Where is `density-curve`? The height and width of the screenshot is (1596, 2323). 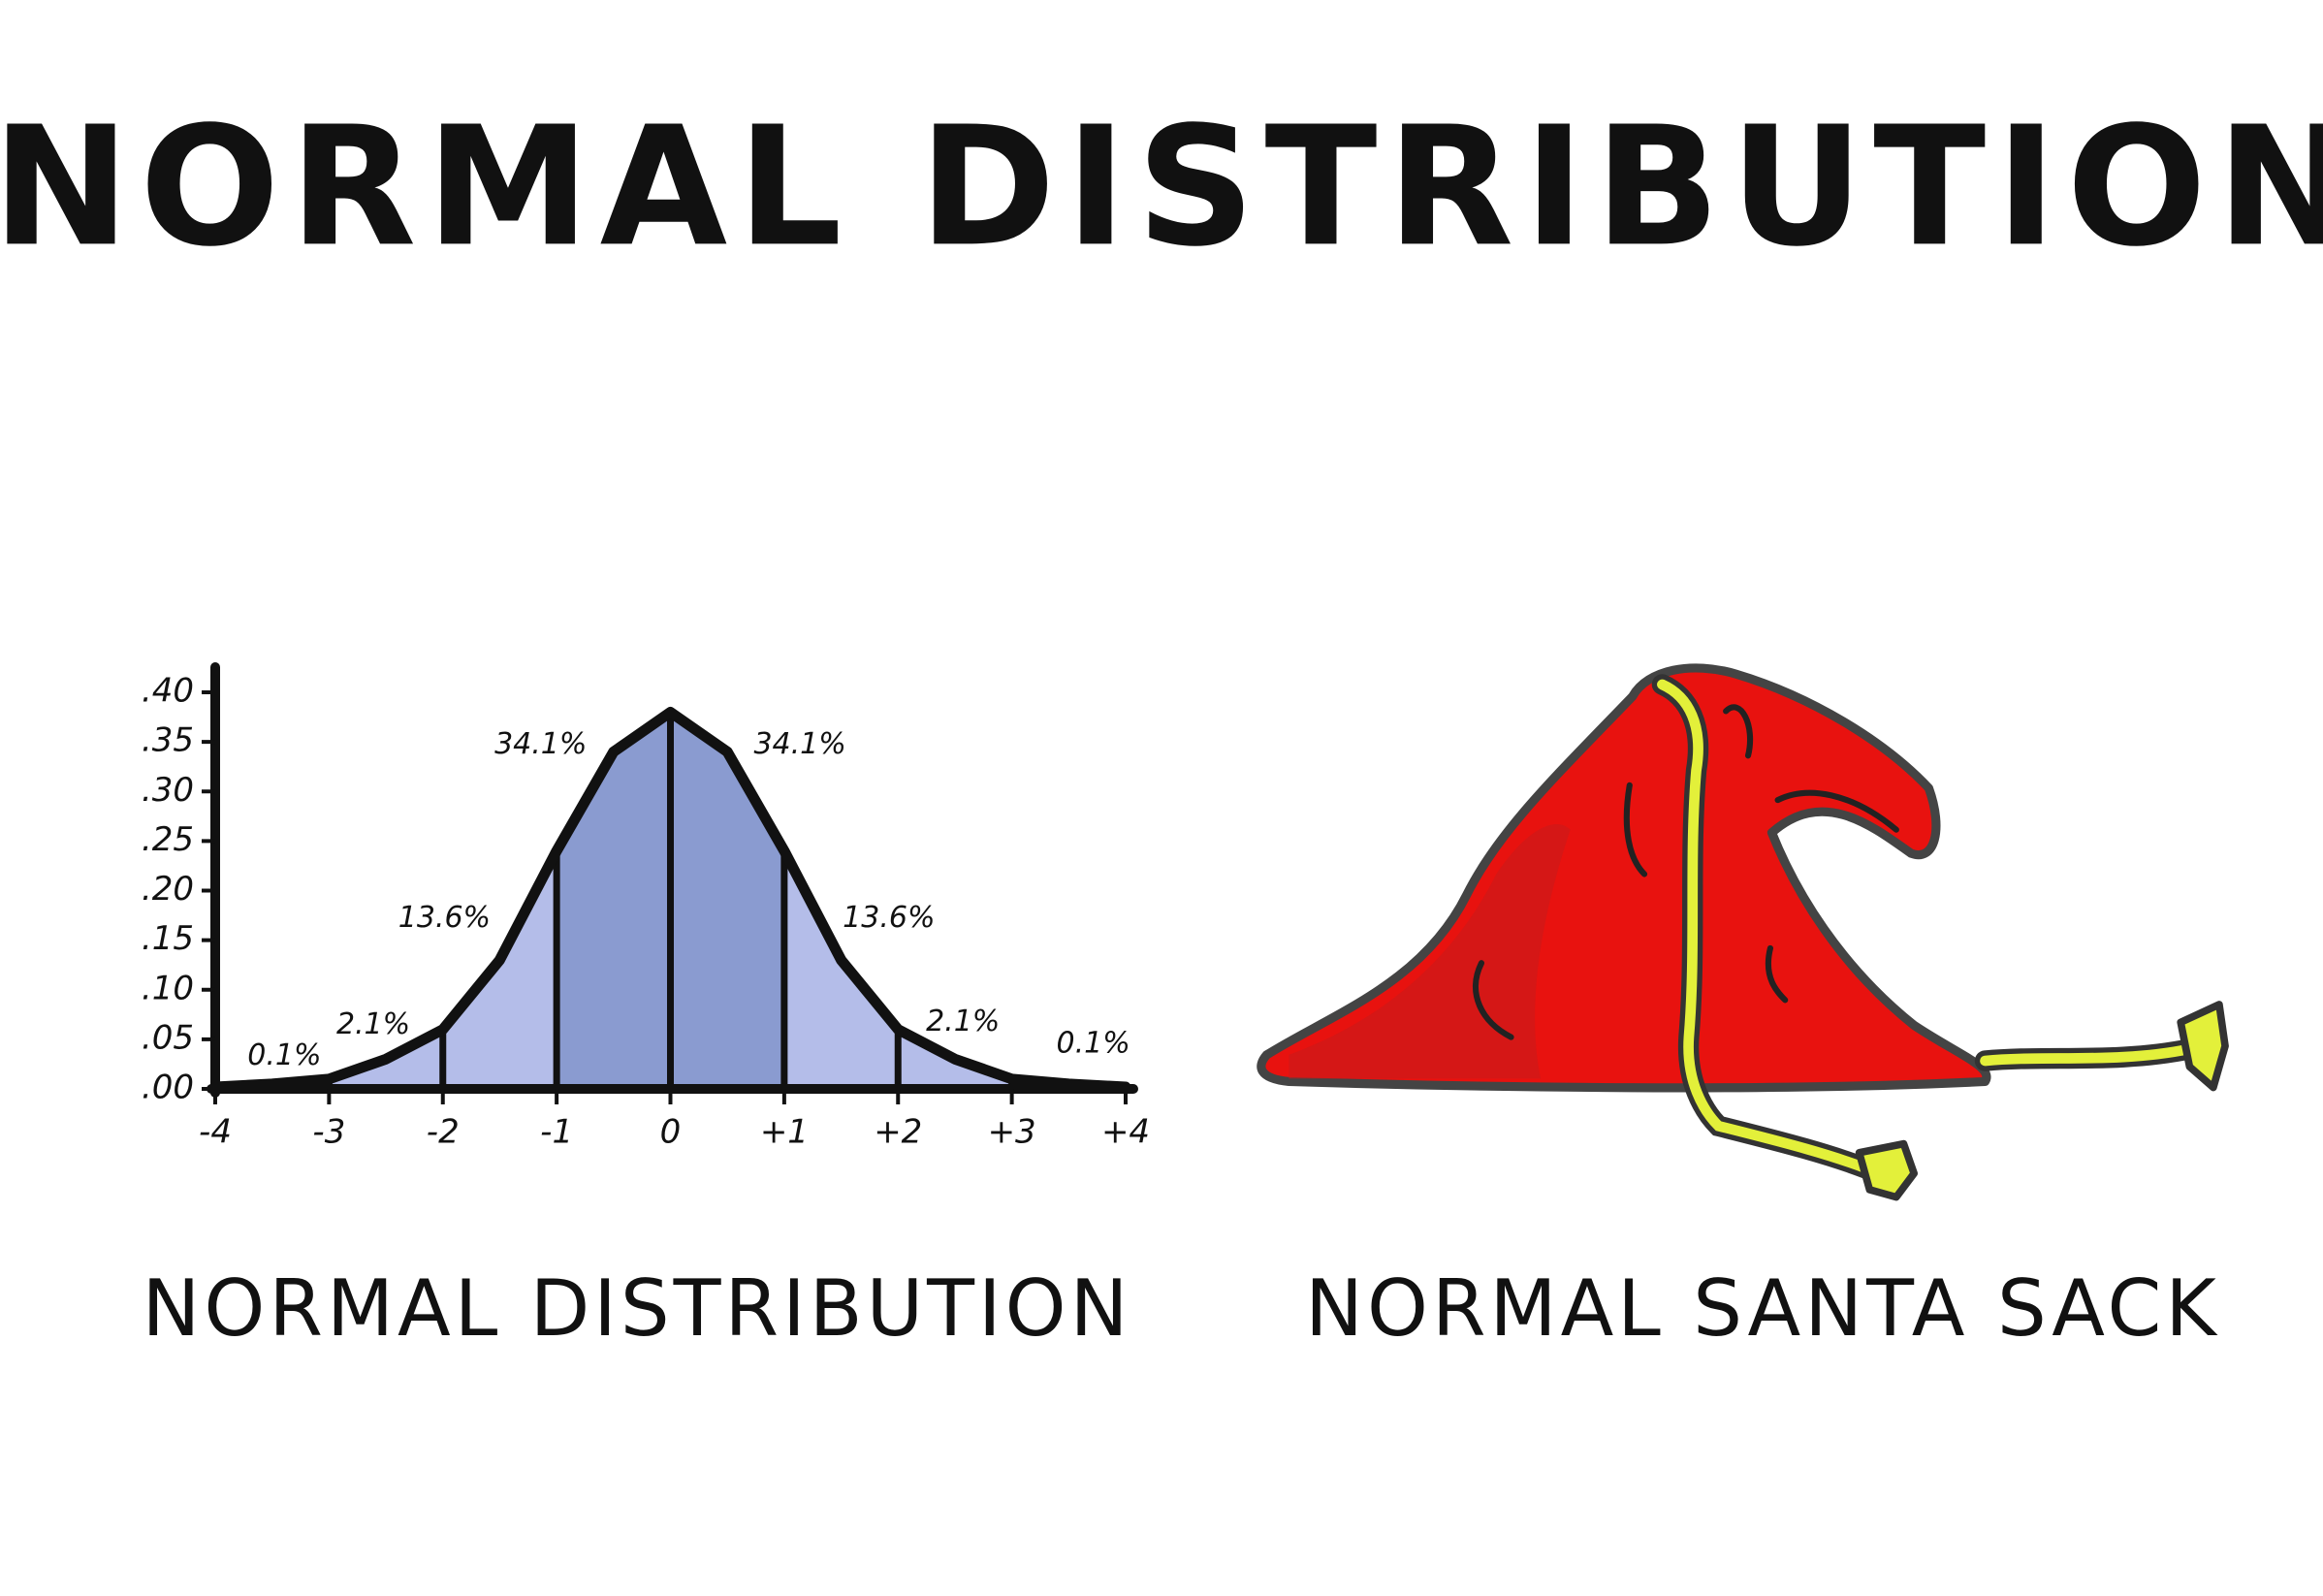 density-curve is located at coordinates (670, 900).